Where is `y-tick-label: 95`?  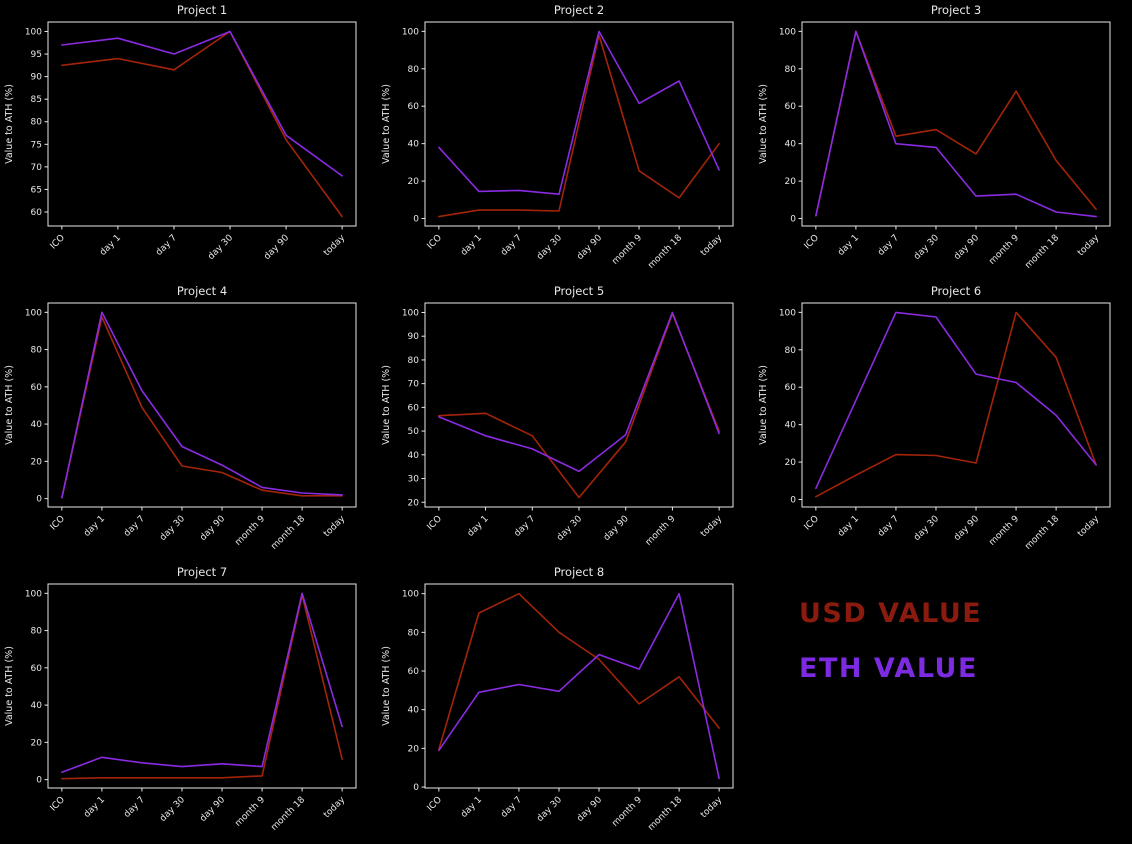 y-tick-label: 95 is located at coordinates (36, 55).